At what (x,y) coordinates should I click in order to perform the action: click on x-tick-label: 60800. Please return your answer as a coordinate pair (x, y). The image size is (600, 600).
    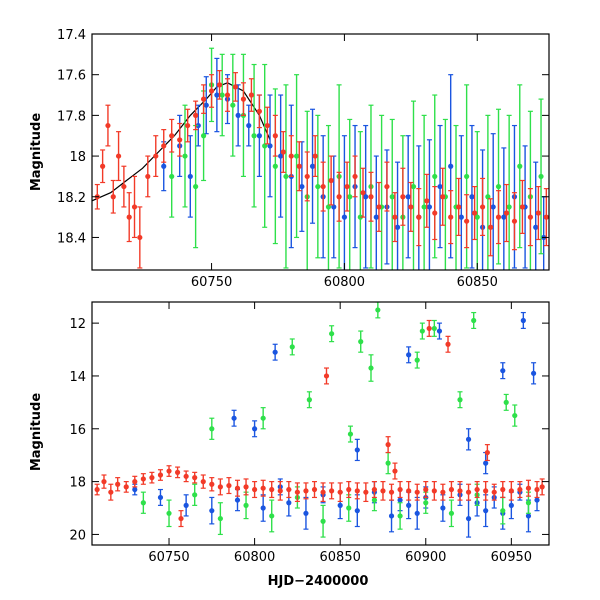
    Looking at the image, I should click on (344, 282).